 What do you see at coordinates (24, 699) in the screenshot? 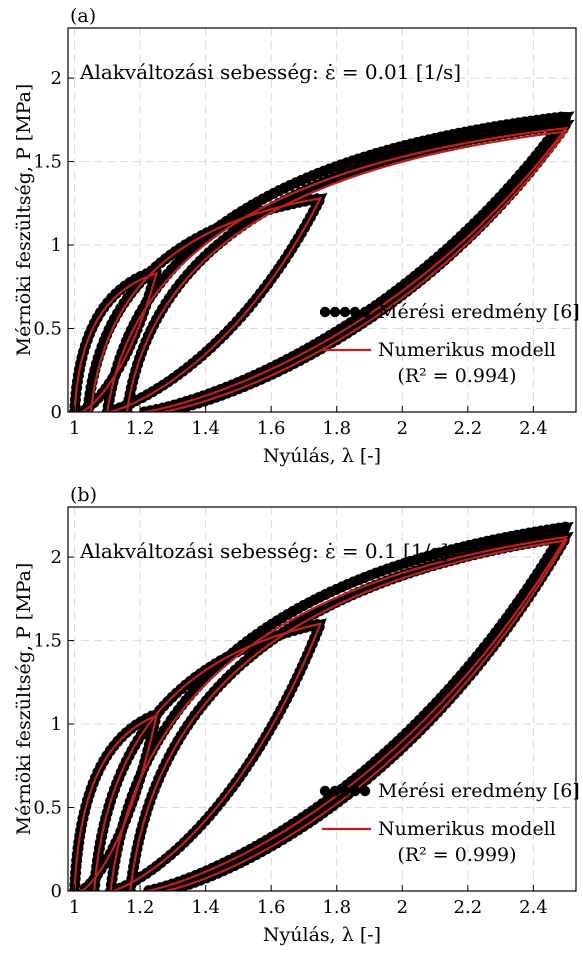
I see `chart-b-y-axis-title: Mérnöki feszültség, P [MPa]` at bounding box center [24, 699].